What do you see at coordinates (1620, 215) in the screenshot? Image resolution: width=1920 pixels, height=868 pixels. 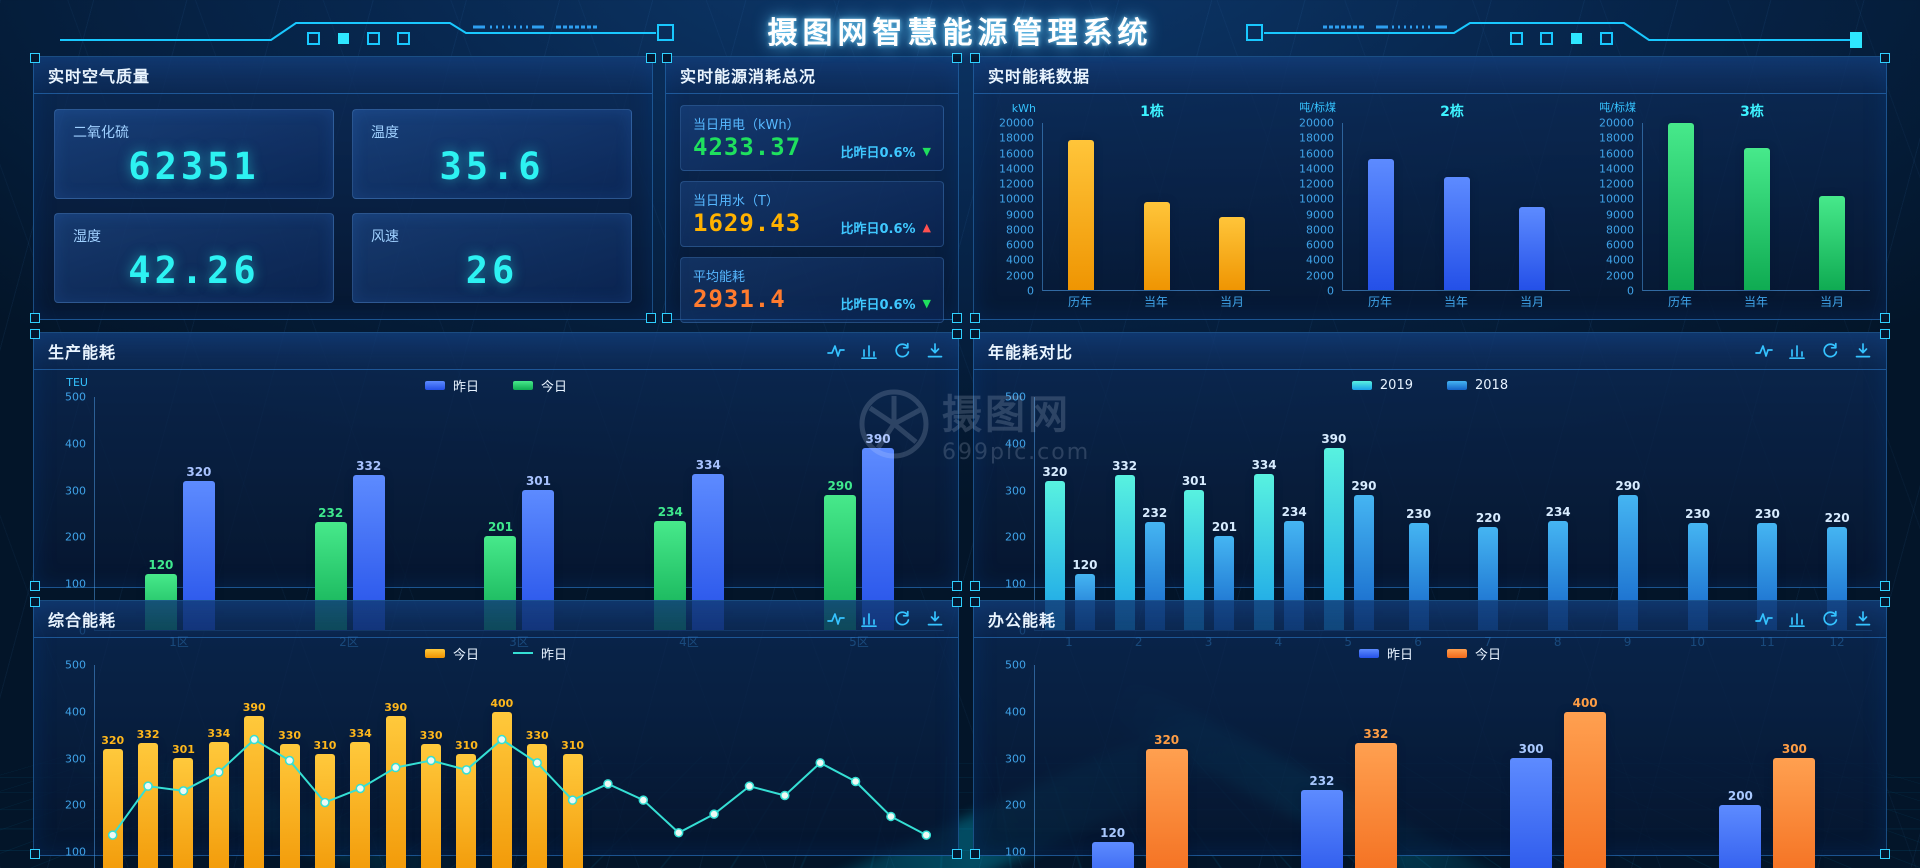 I see `y-tick-label: 9000` at bounding box center [1620, 215].